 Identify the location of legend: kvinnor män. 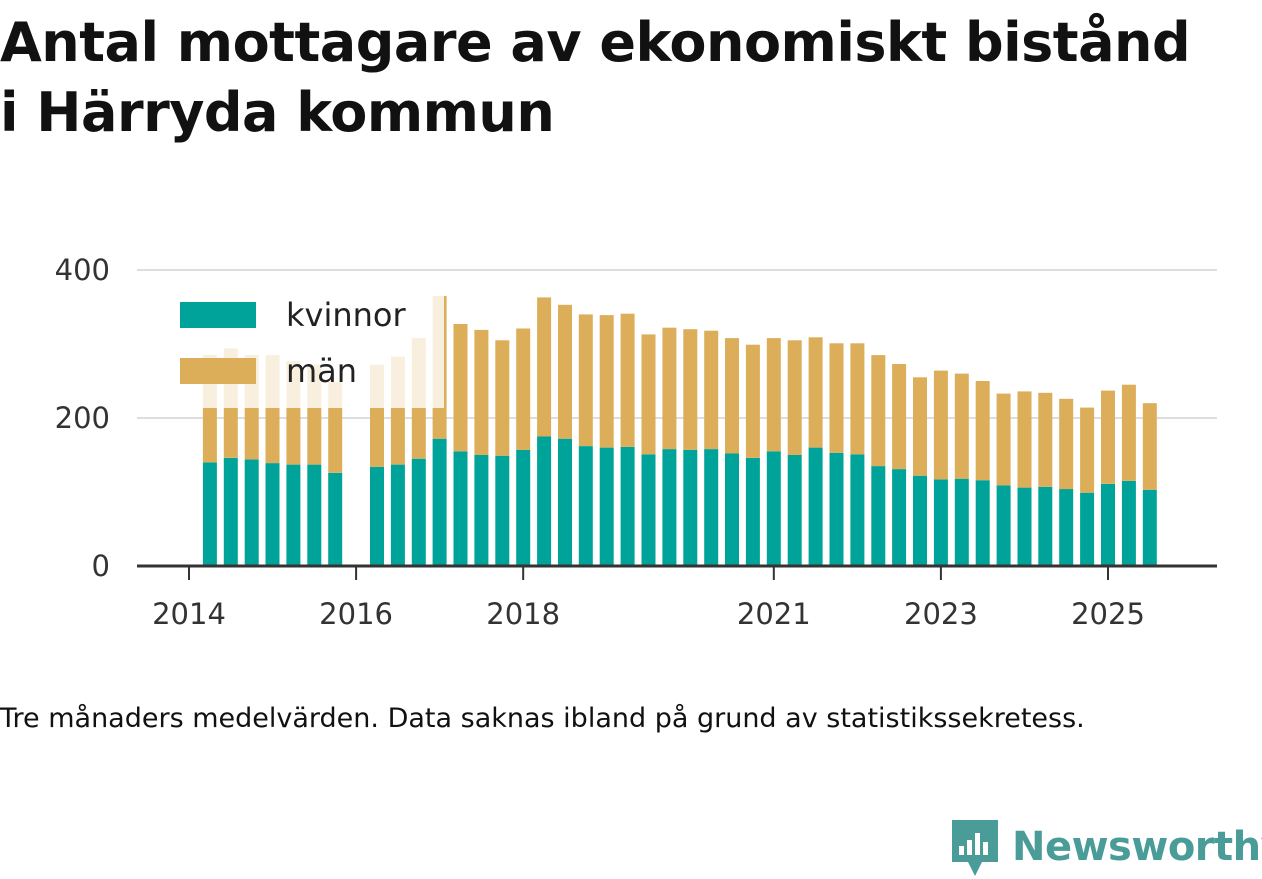
(308, 348).